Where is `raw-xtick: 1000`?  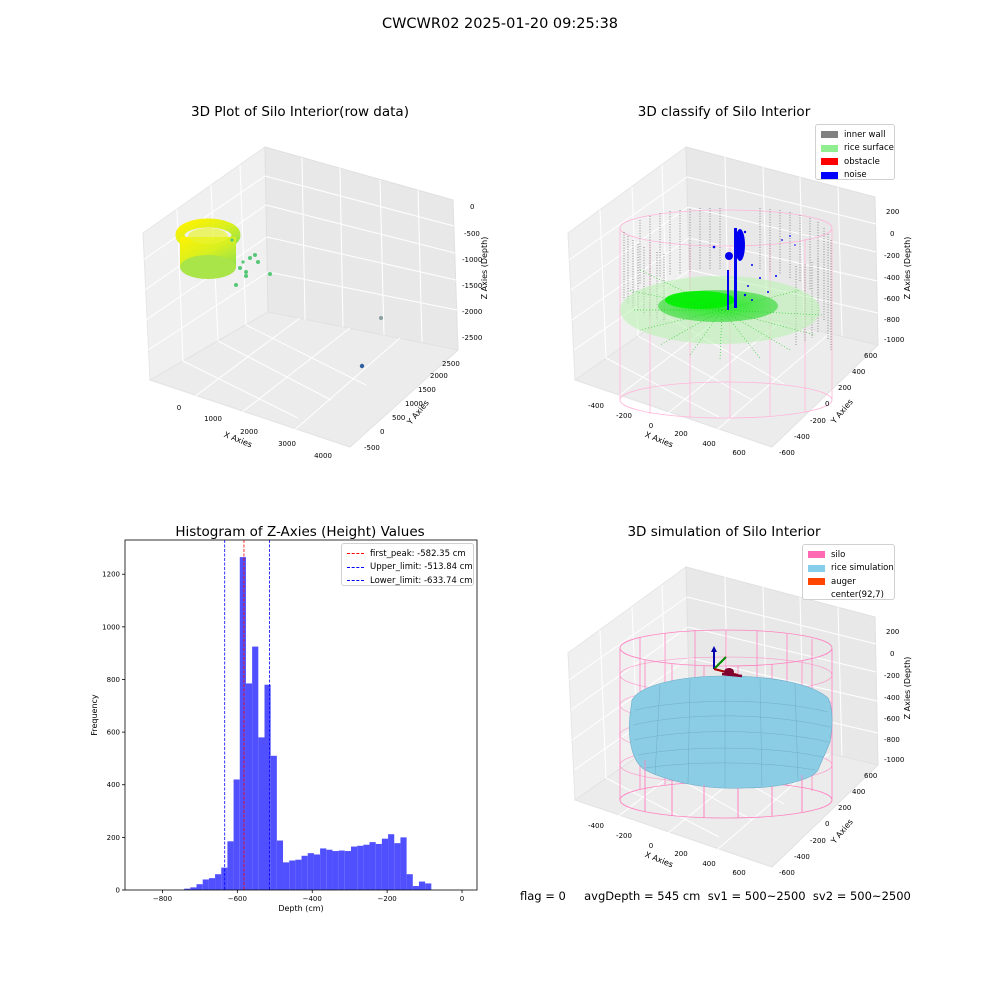 raw-xtick: 1000 is located at coordinates (213, 419).